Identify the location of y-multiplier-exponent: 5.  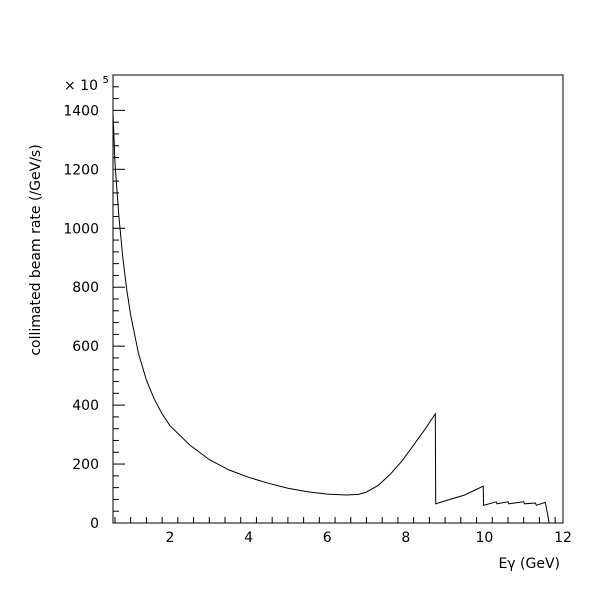
(105, 80).